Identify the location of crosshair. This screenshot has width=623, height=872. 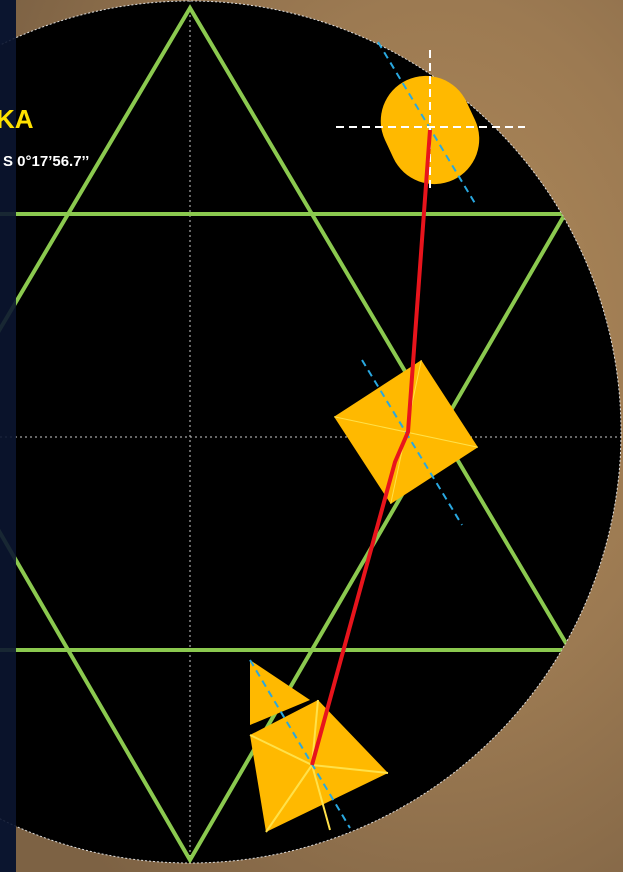
(430, 121).